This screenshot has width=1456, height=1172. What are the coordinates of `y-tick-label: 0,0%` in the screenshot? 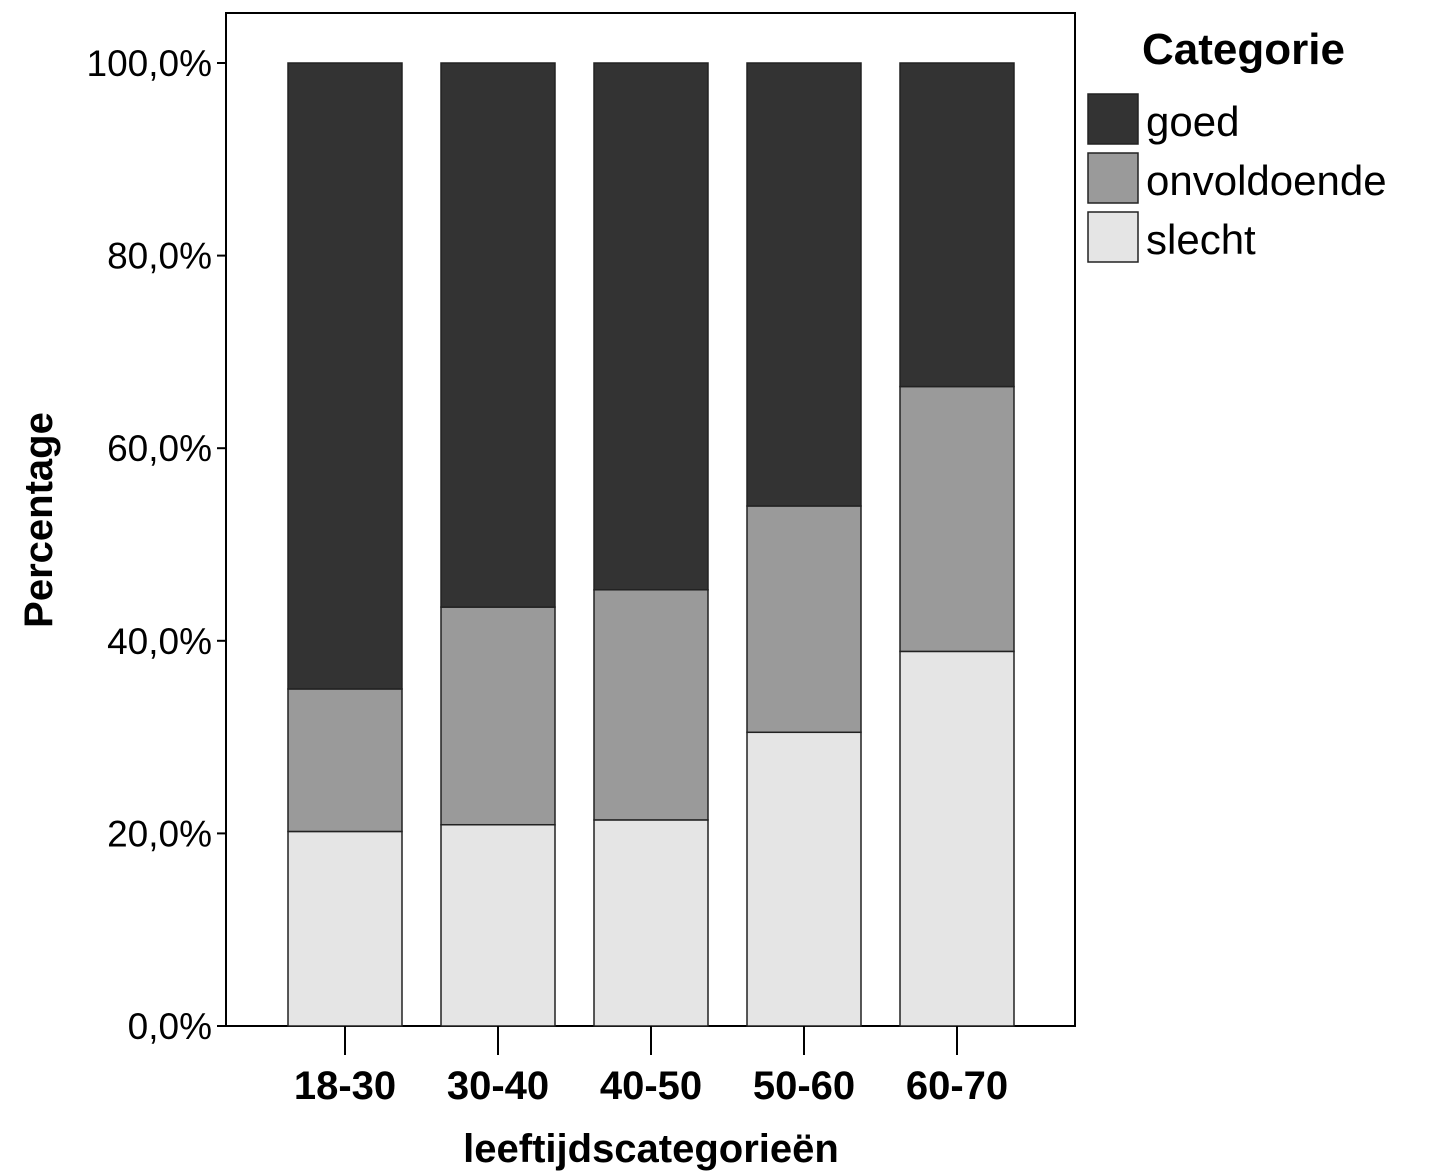 It's located at (170, 1026).